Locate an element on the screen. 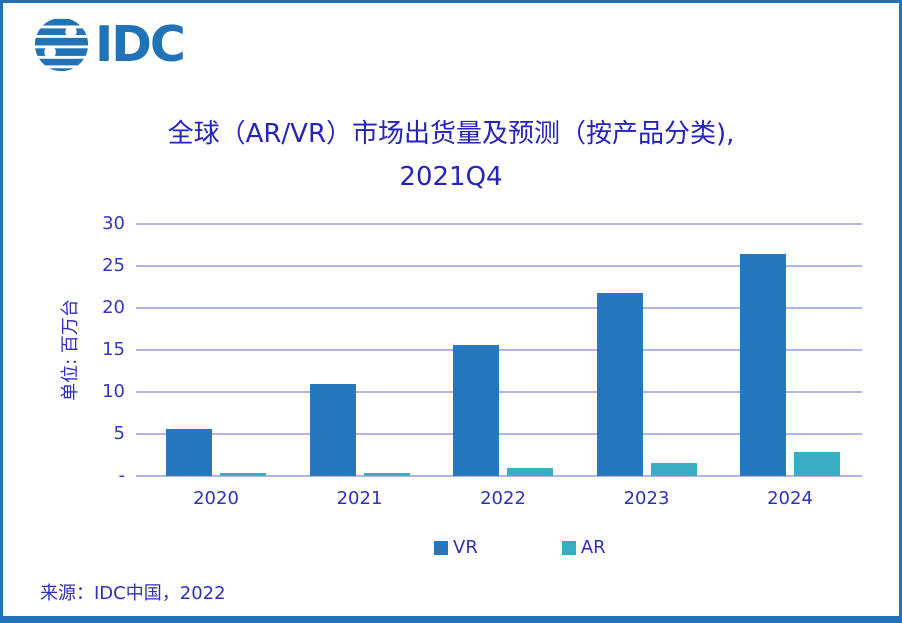 This screenshot has height=623, width=902. bar-ar-2023 is located at coordinates (673, 469).